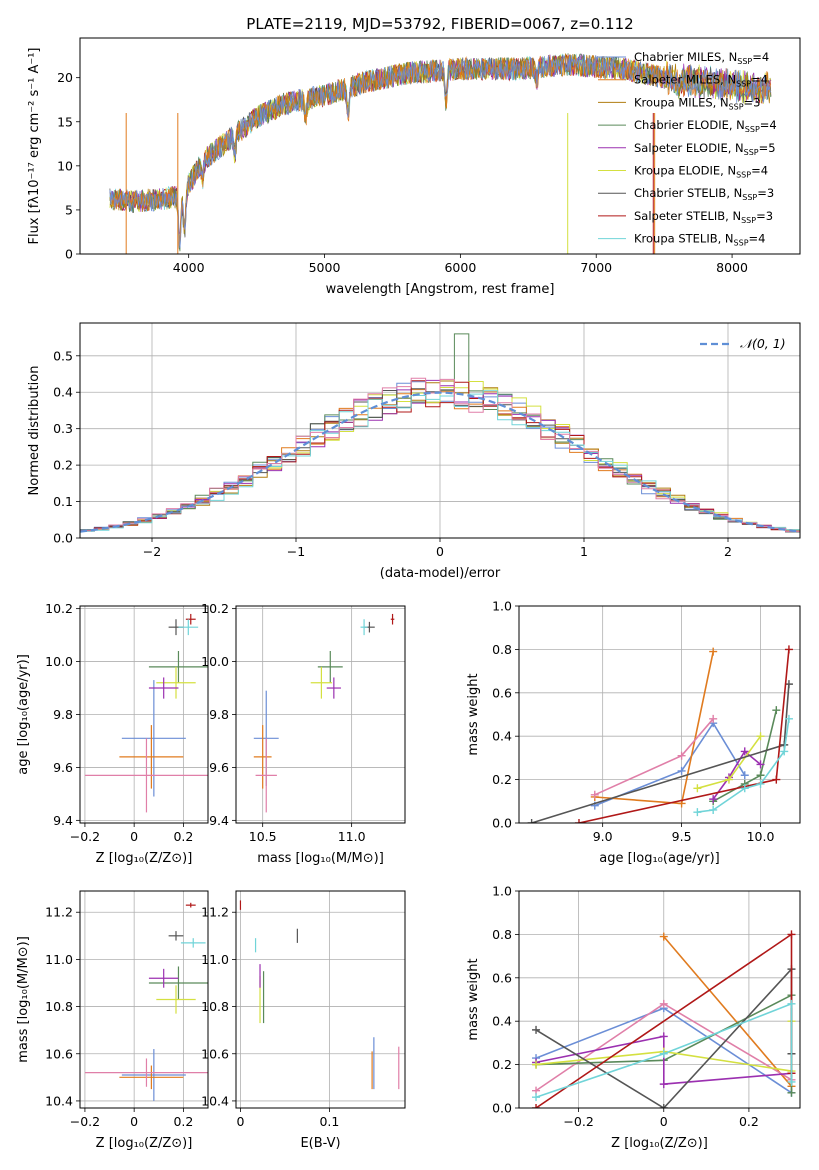 The height and width of the screenshot is (1170, 819). Describe the element at coordinates (687, 216) in the screenshot. I see `legend-entry-label: Salpeter STELIB, N` at that location.